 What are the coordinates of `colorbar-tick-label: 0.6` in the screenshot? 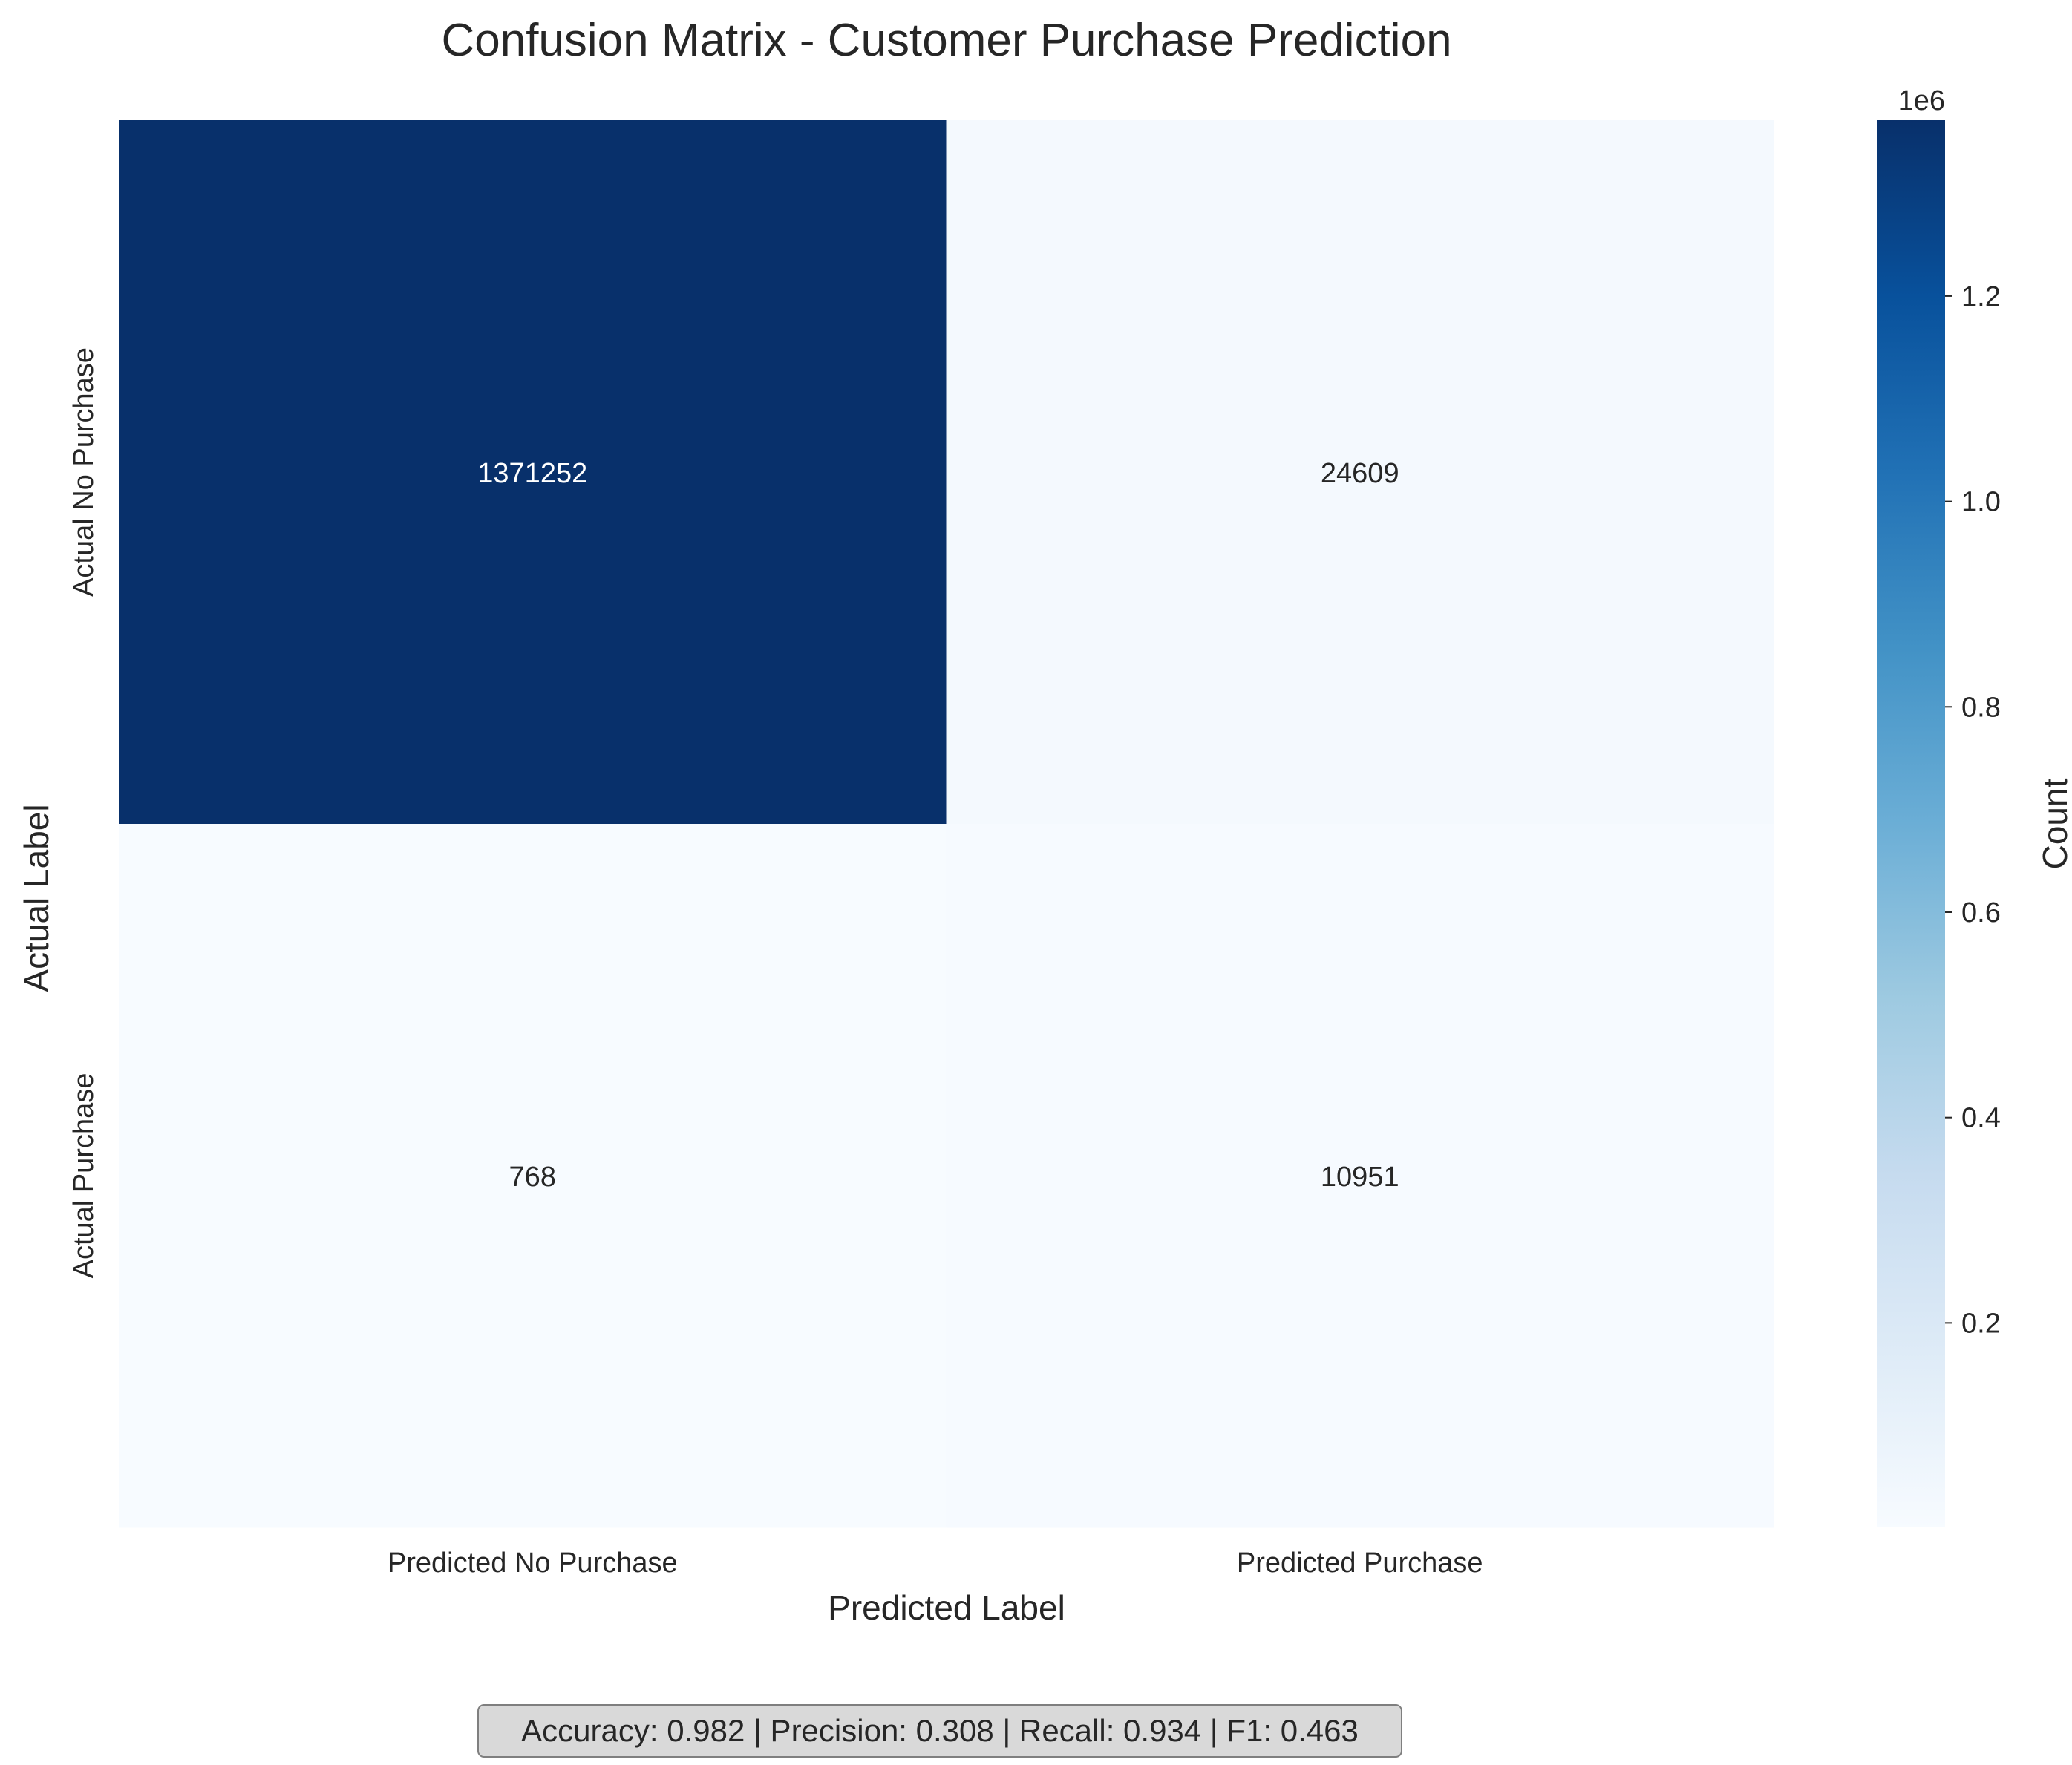 It's located at (1981, 913).